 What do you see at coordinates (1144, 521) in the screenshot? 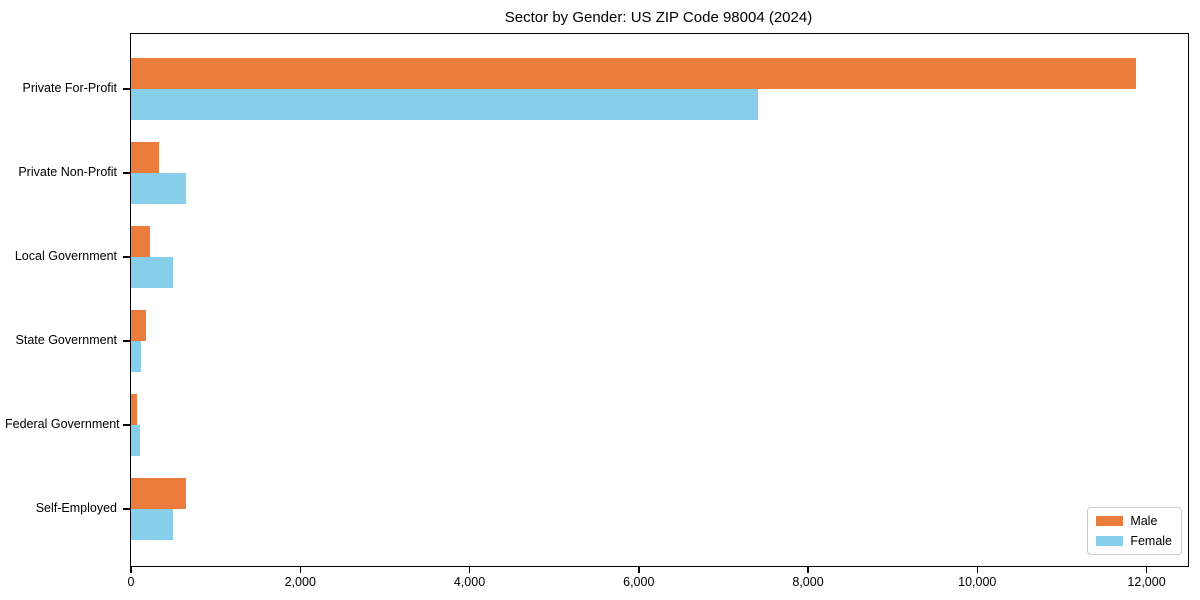
I see `legend-label-male: Male` at bounding box center [1144, 521].